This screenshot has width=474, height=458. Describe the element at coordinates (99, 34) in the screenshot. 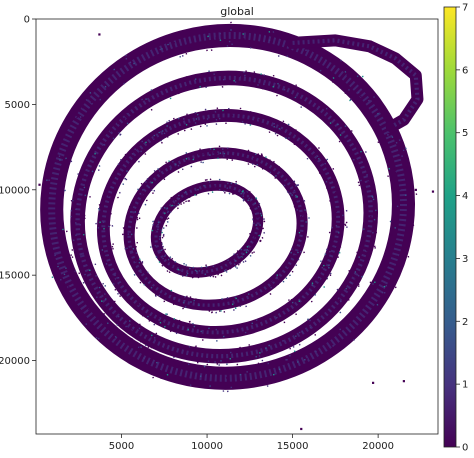

I see `outlier-point` at that location.